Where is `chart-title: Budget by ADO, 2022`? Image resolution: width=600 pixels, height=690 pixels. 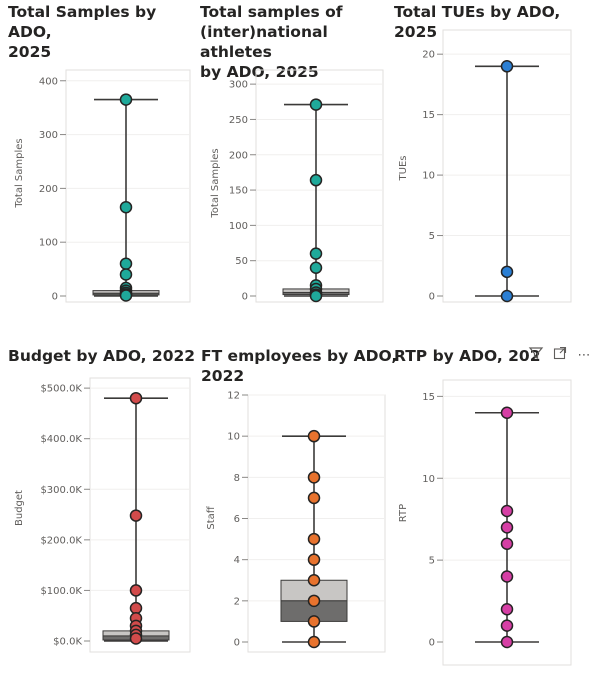
chart-title: Budget by ADO, 2022 is located at coordinates (102, 356).